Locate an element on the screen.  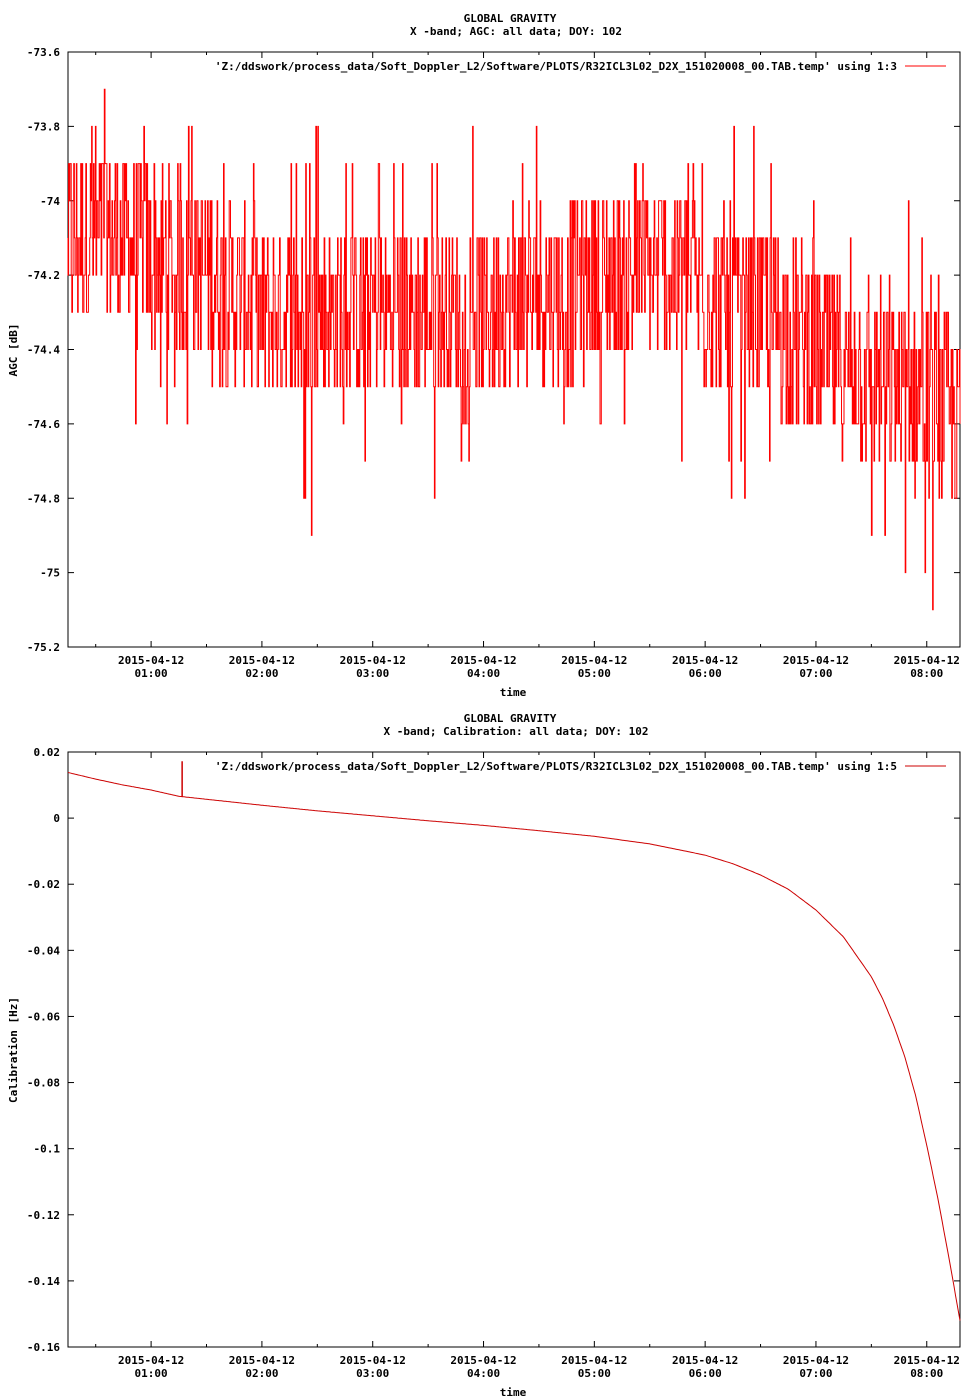
agc-chart-xlabel: time is located at coordinates (513, 692).